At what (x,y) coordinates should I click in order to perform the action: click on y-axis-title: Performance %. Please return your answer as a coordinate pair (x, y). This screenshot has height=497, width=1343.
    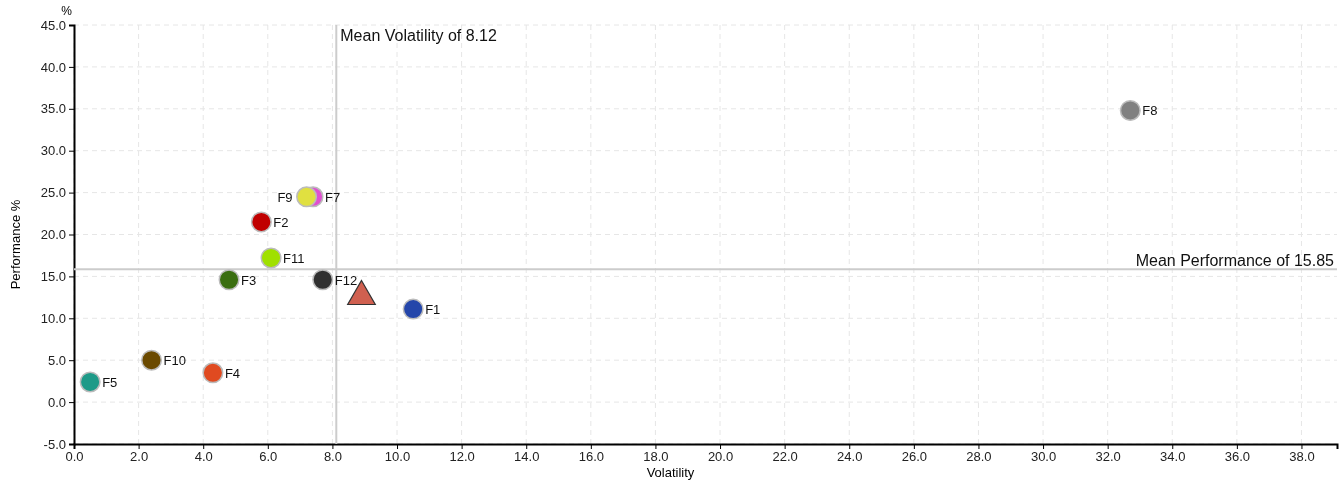
    Looking at the image, I should click on (15, 244).